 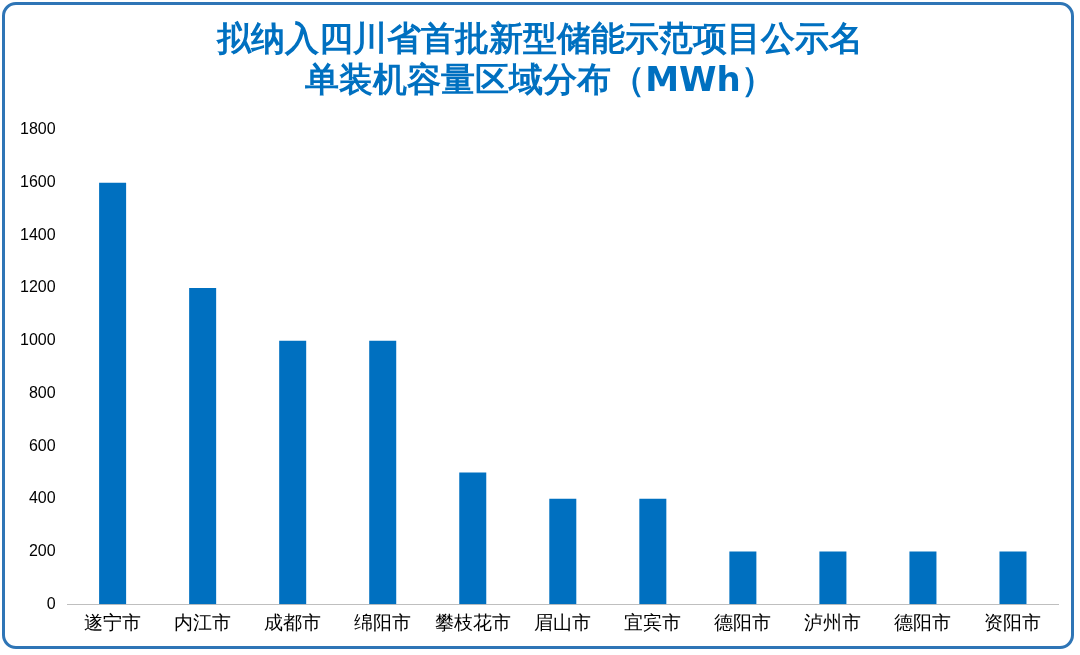 What do you see at coordinates (833, 621) in the screenshot?
I see `x-tick-label: 泸州市` at bounding box center [833, 621].